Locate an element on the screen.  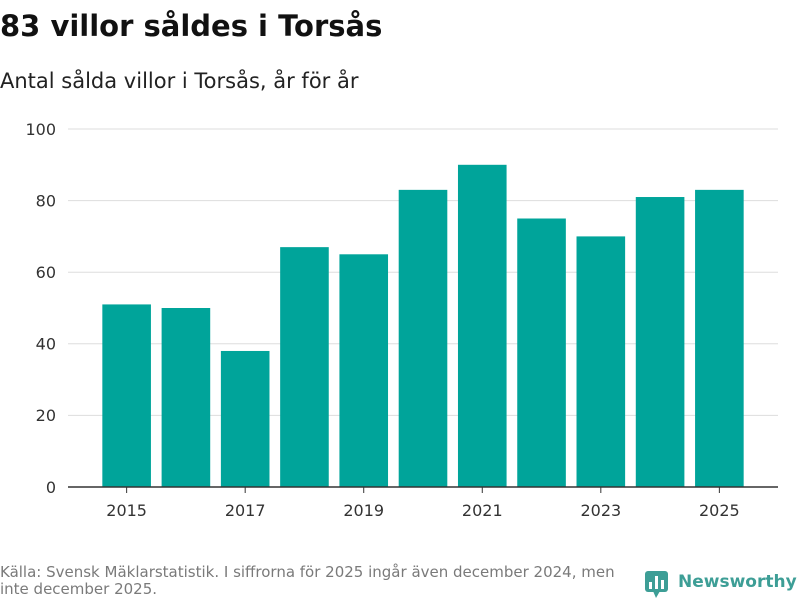
bar-2018 is located at coordinates (304, 367).